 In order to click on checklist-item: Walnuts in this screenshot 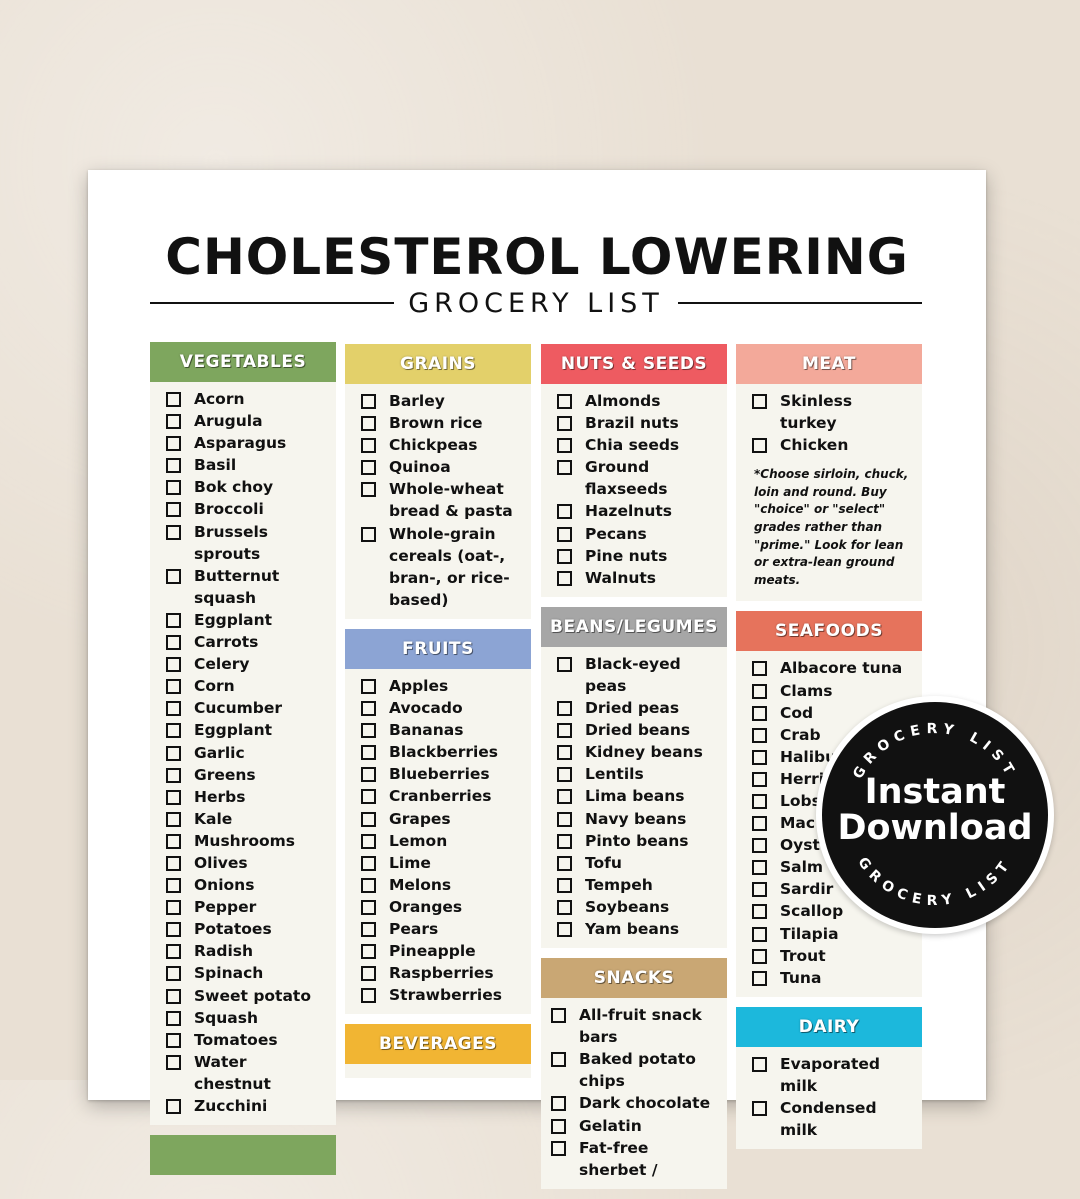, I will do `click(636, 578)`.